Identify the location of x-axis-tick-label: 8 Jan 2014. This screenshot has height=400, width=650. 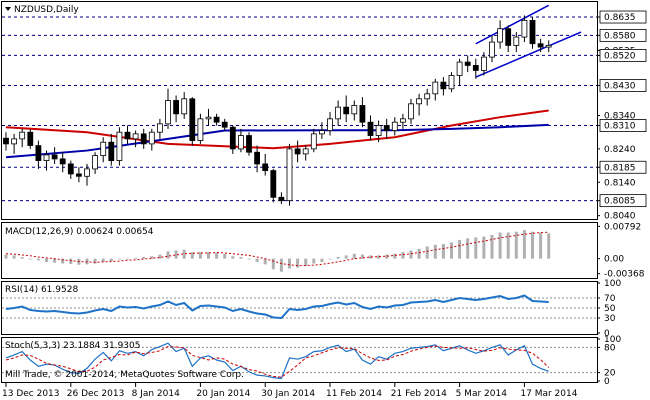
(156, 394).